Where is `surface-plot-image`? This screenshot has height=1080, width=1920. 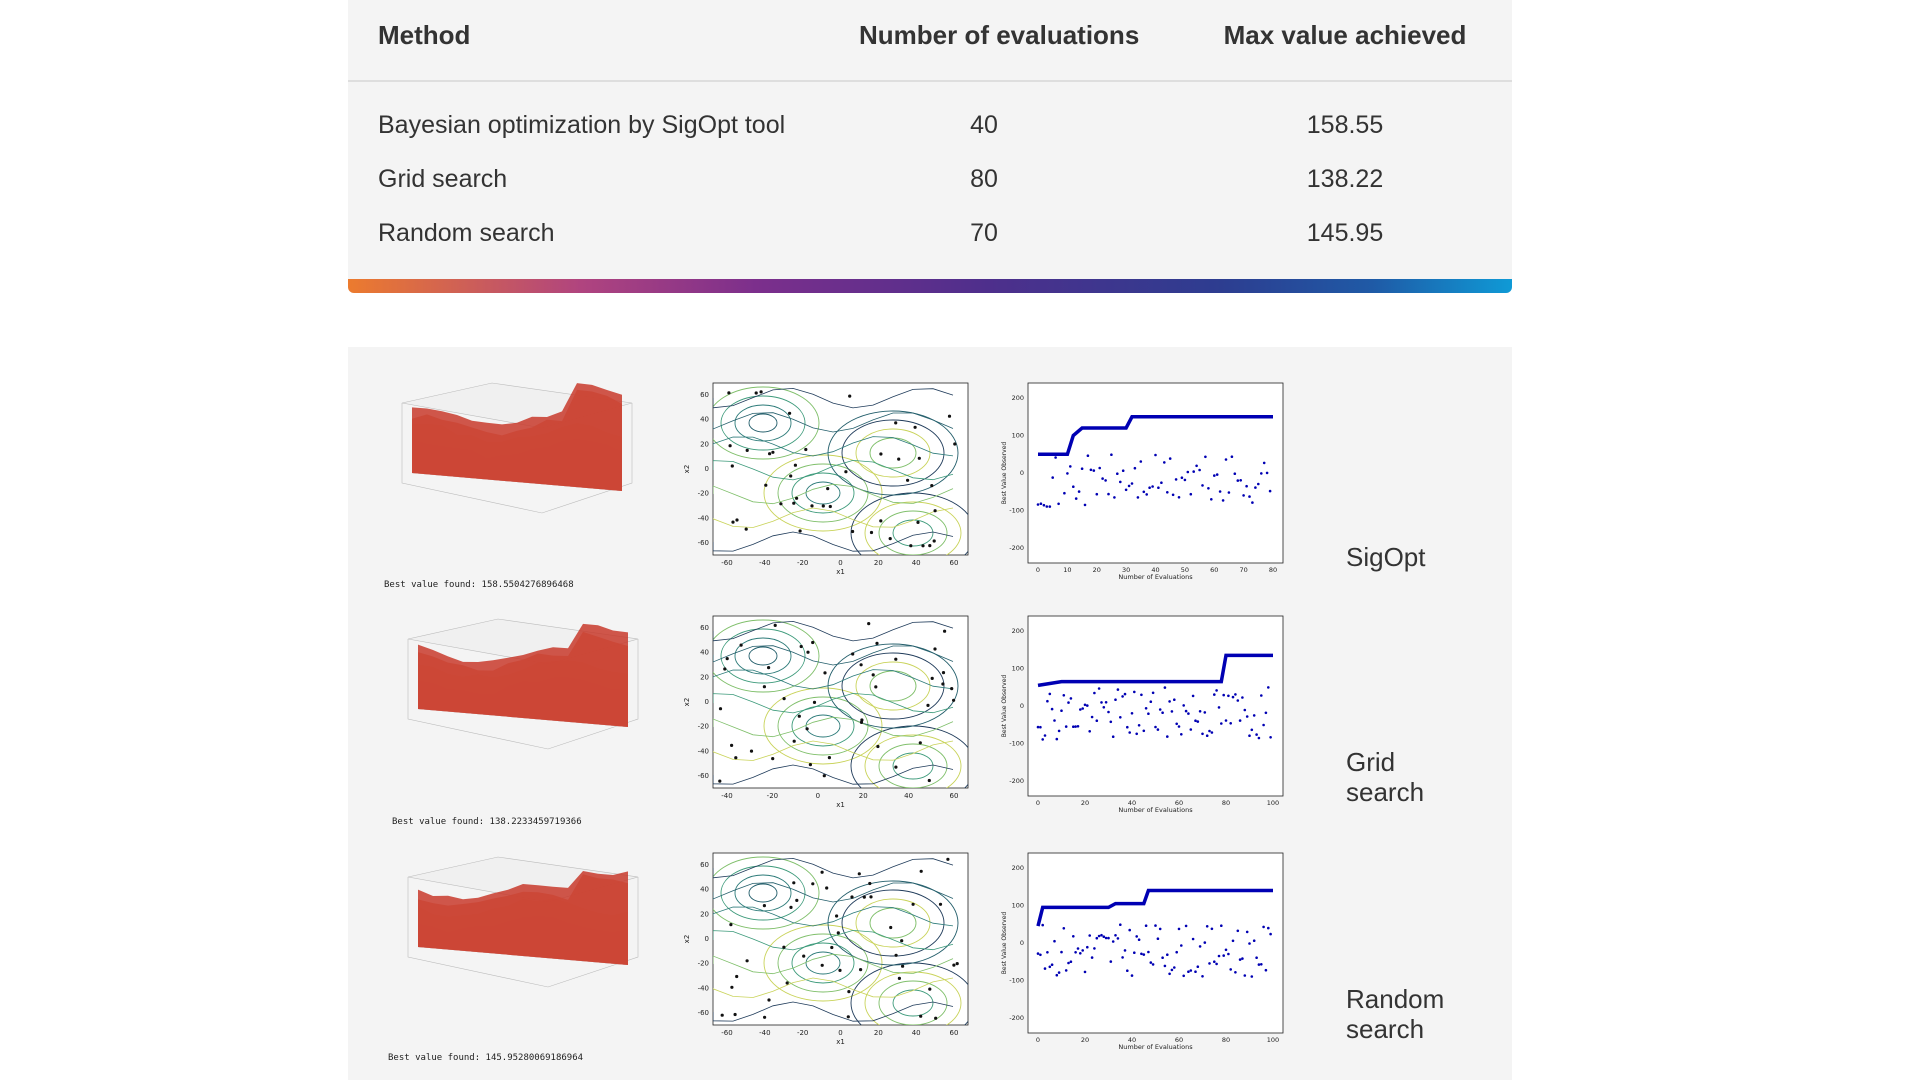 surface-plot-image is located at coordinates (523, 684).